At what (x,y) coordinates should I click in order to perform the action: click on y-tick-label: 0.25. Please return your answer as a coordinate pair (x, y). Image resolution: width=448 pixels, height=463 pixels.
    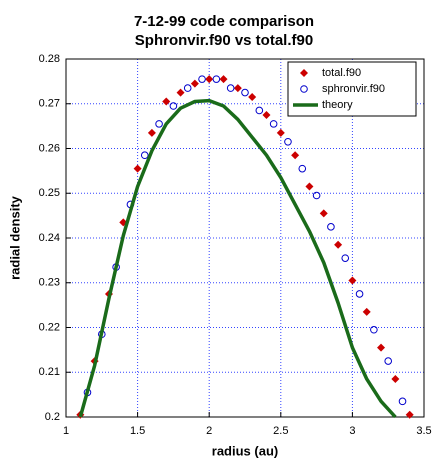
    Looking at the image, I should click on (49, 193).